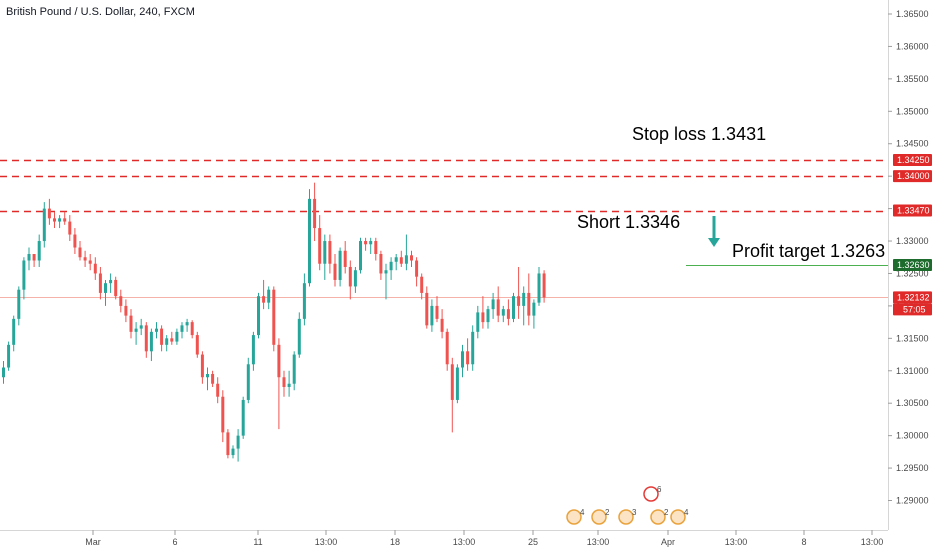 Image resolution: width=932 pixels, height=550 pixels. Describe the element at coordinates (174, 542) in the screenshot. I see `time-axis-label: 6` at that location.